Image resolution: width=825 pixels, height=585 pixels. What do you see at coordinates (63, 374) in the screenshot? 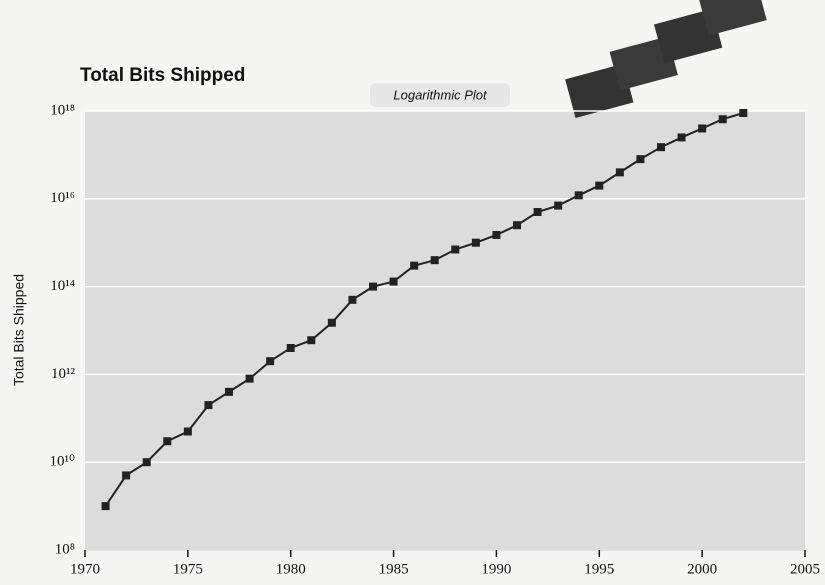
I see `y-tick-label: 10¹²` at bounding box center [63, 374].